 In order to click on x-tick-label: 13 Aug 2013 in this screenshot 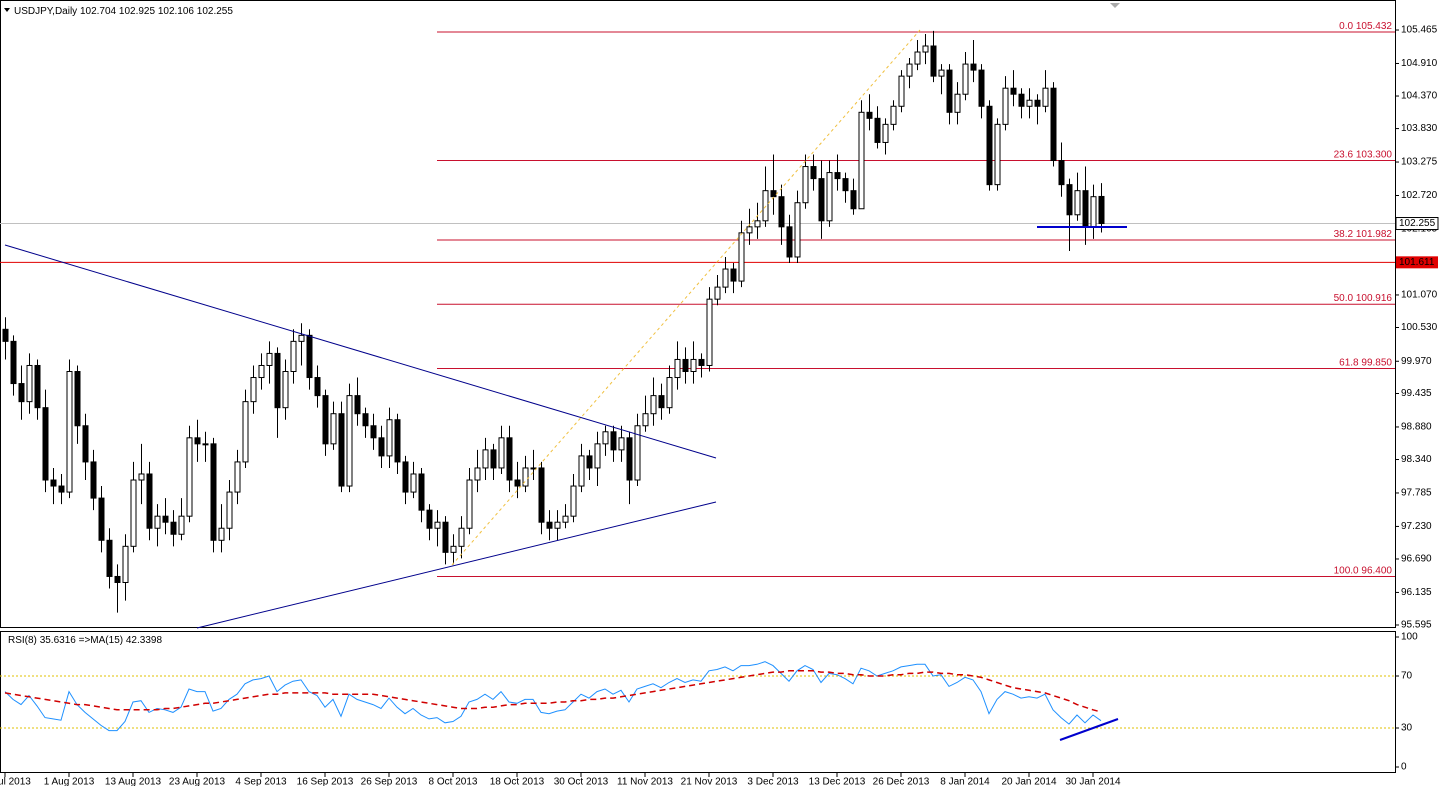, I will do `click(133, 781)`.